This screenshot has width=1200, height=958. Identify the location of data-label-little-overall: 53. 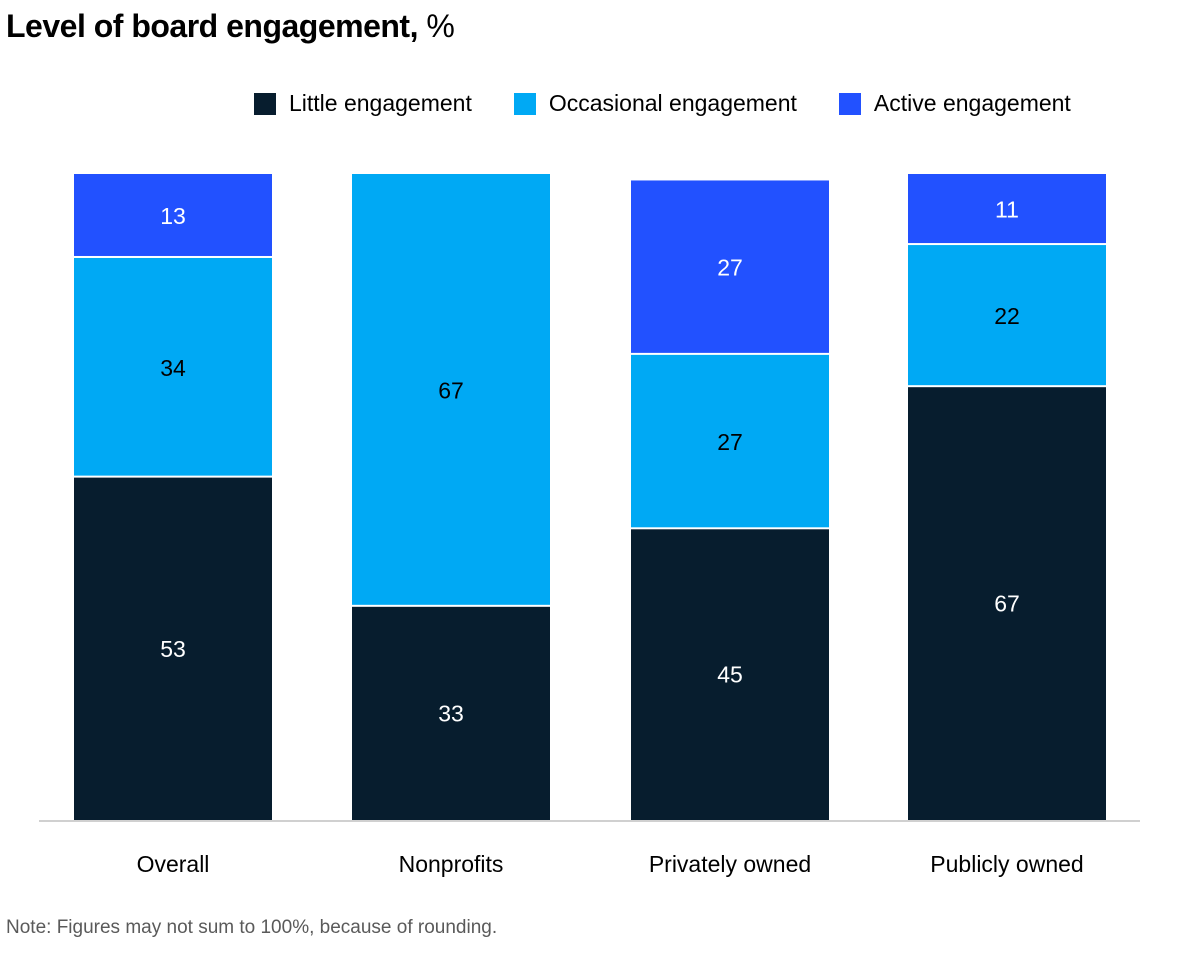
(173, 649).